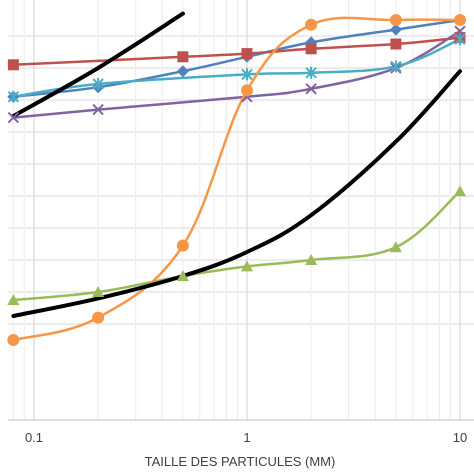  I want to click on x-tick-label-2: 10, so click(460, 437).